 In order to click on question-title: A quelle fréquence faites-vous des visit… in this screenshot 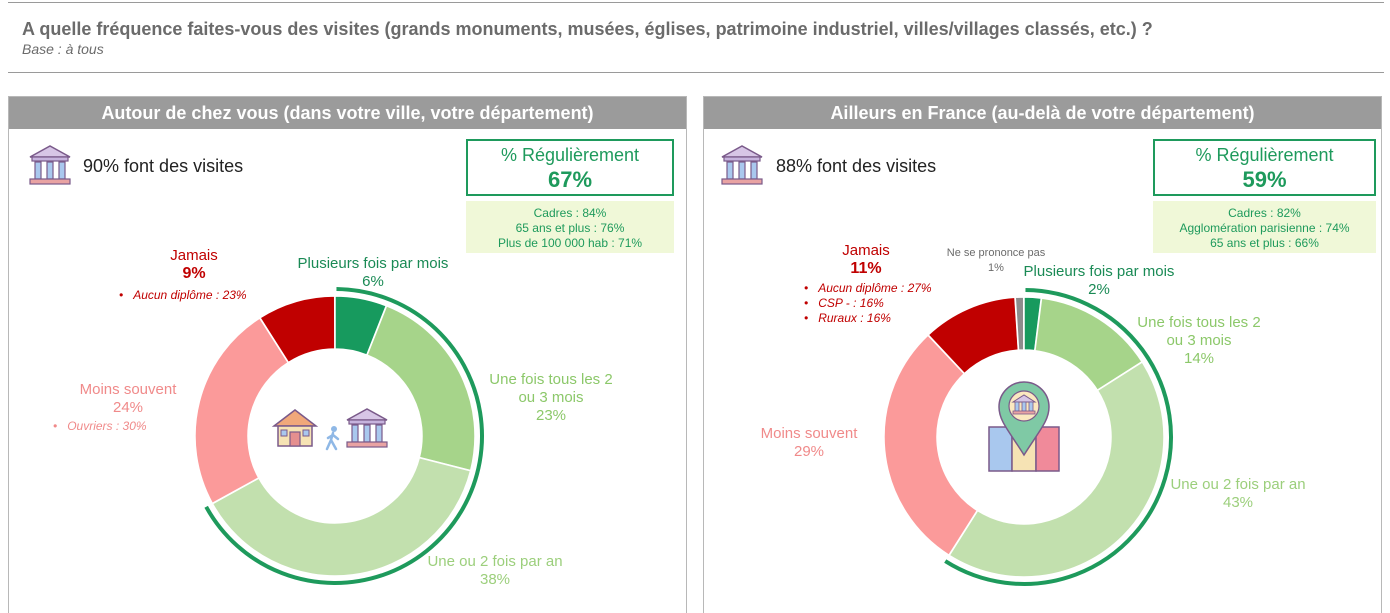, I will do `click(587, 29)`.